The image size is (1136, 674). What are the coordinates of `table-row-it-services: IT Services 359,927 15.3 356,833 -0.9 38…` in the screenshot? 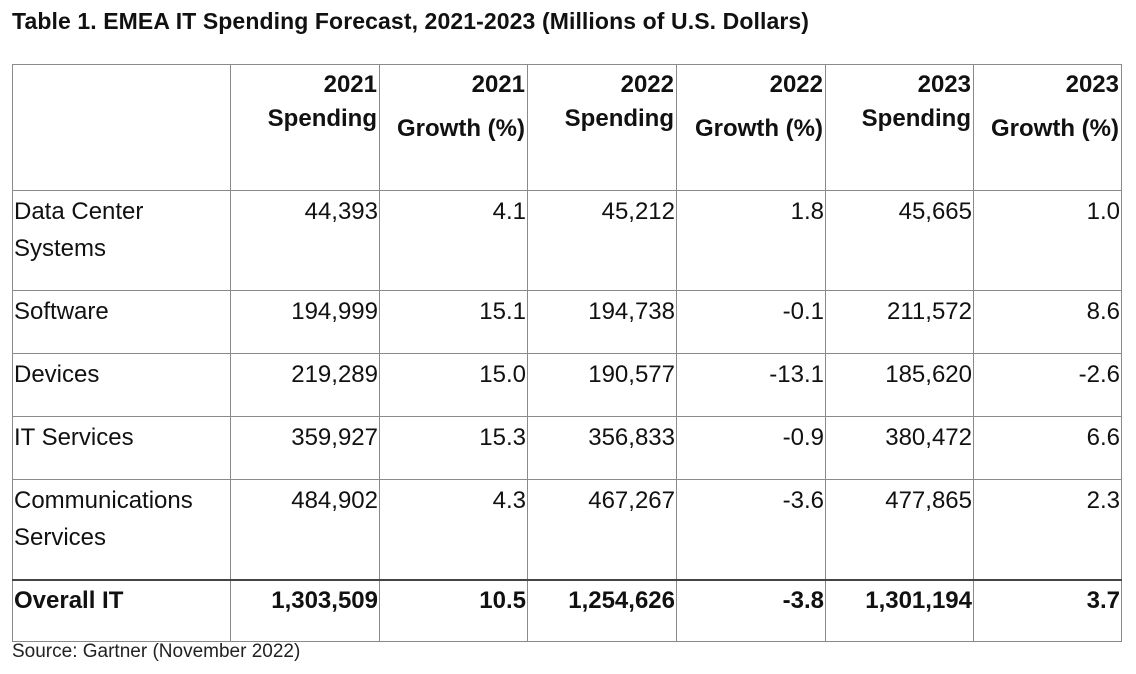 It's located at (567, 448).